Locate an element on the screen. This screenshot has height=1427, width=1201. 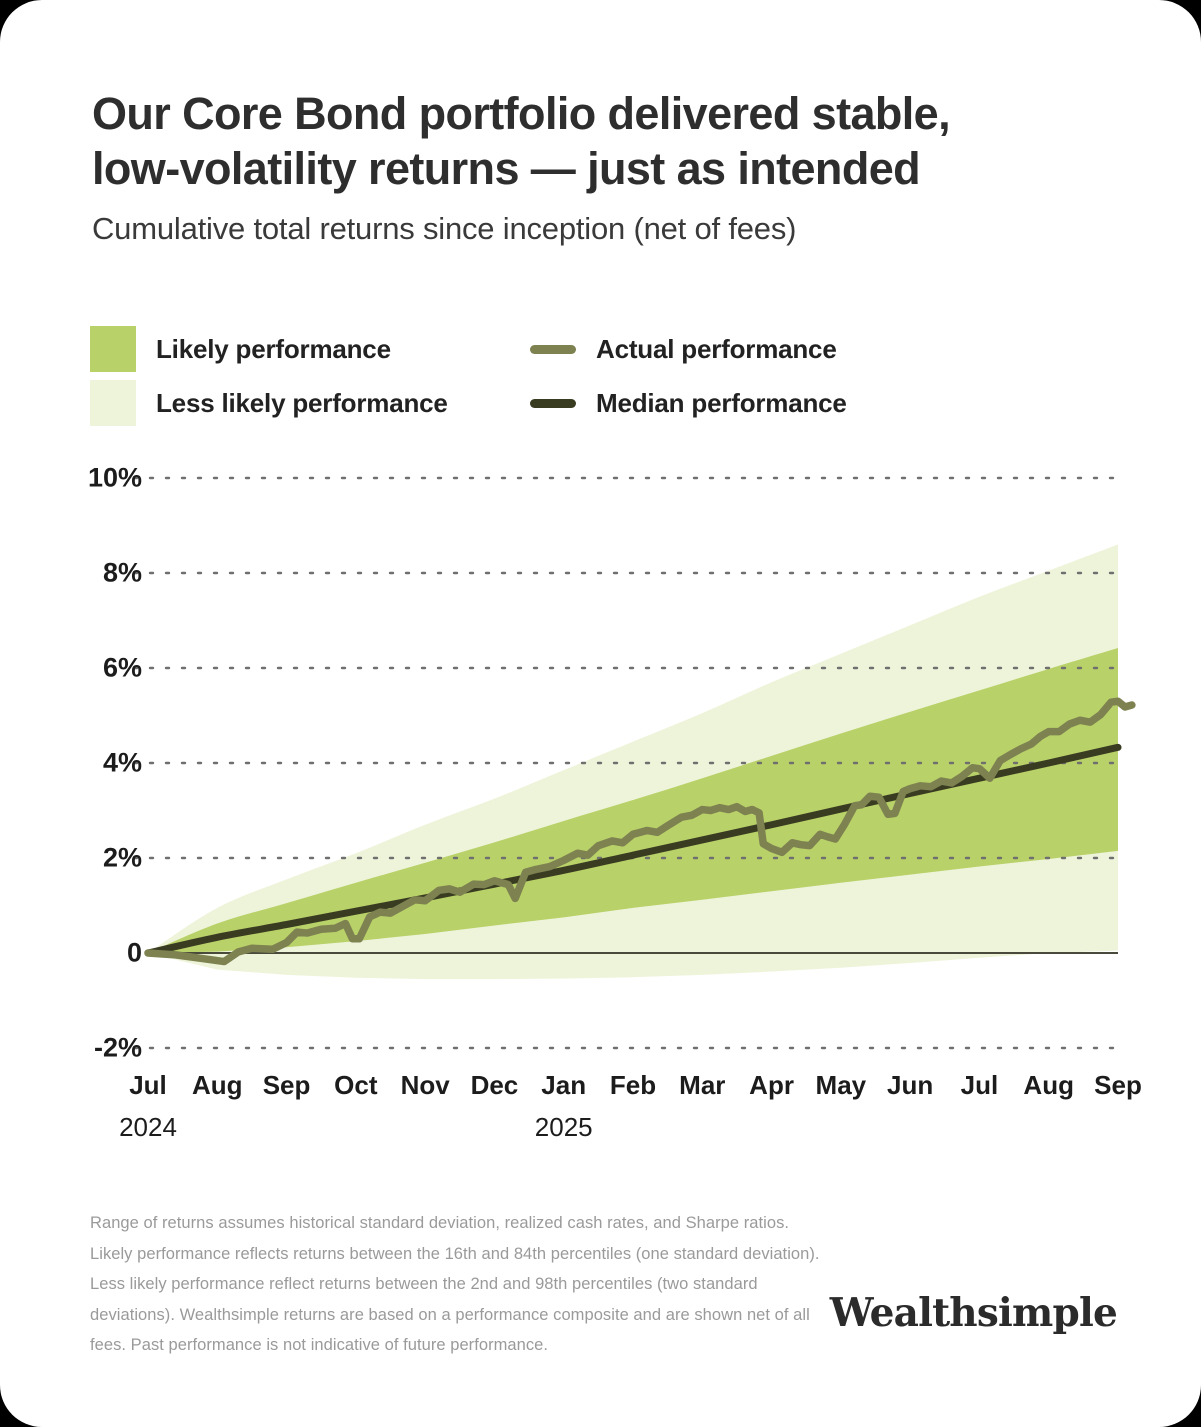
x-axis-tick-label: Apr is located at coordinates (771, 1085).